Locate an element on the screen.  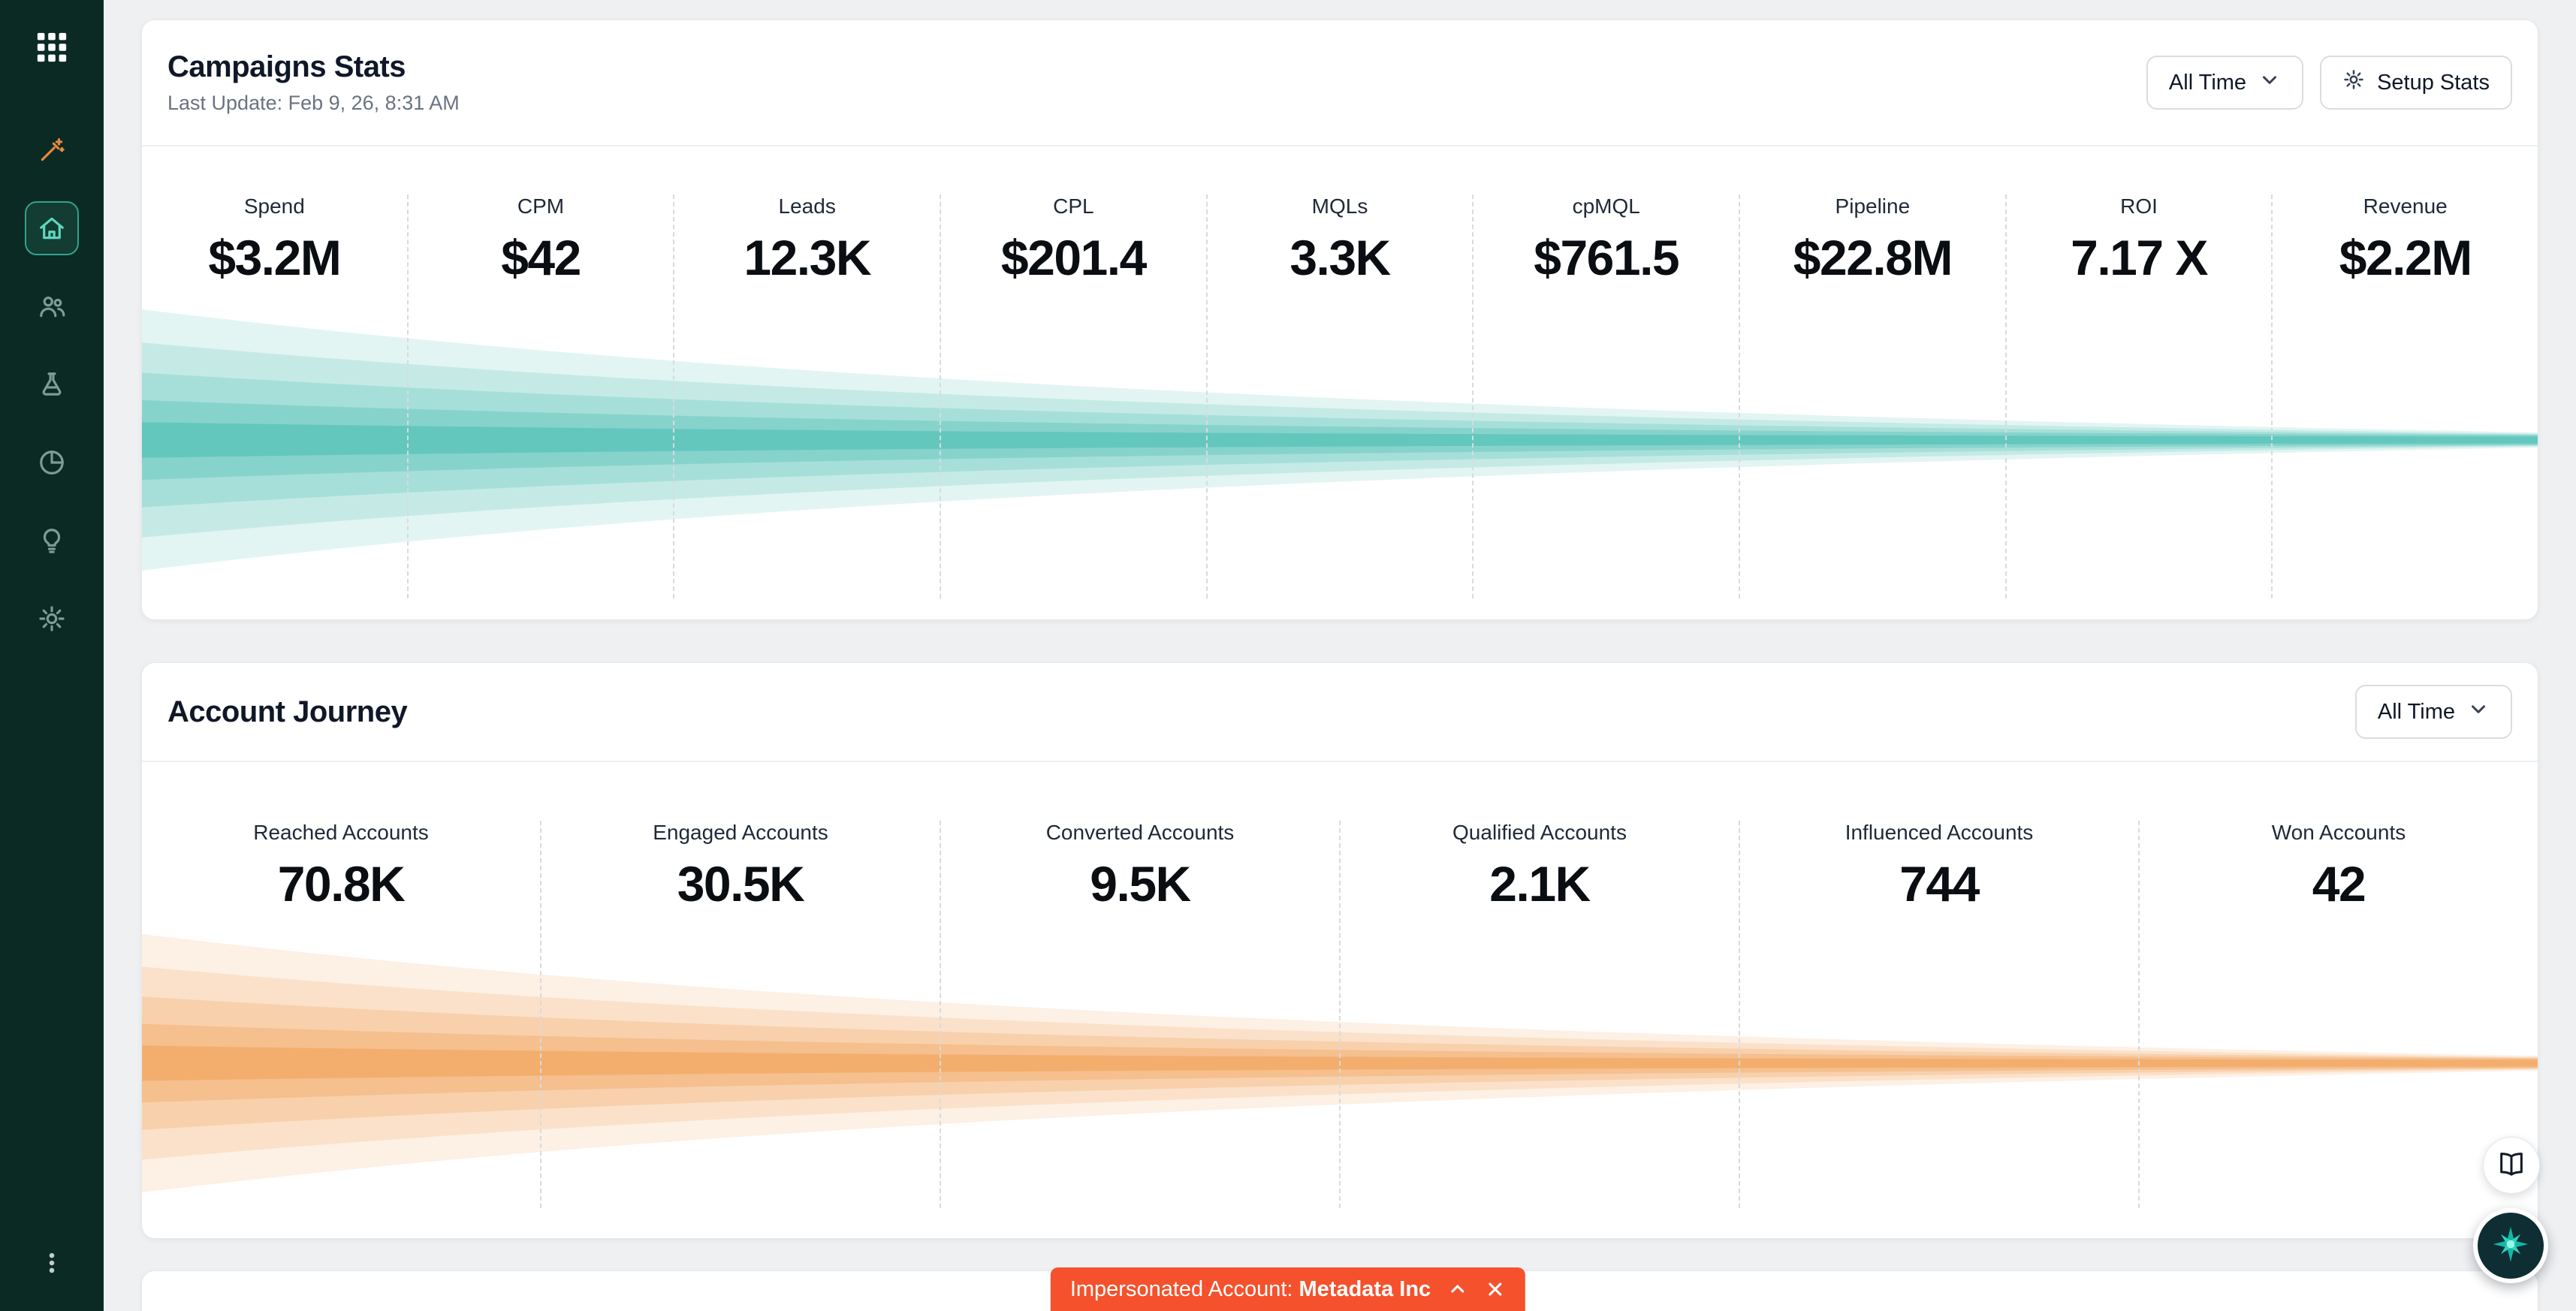
last-update-text: Last Update: Feb 9, 26, 8:31 AM is located at coordinates (313, 103).